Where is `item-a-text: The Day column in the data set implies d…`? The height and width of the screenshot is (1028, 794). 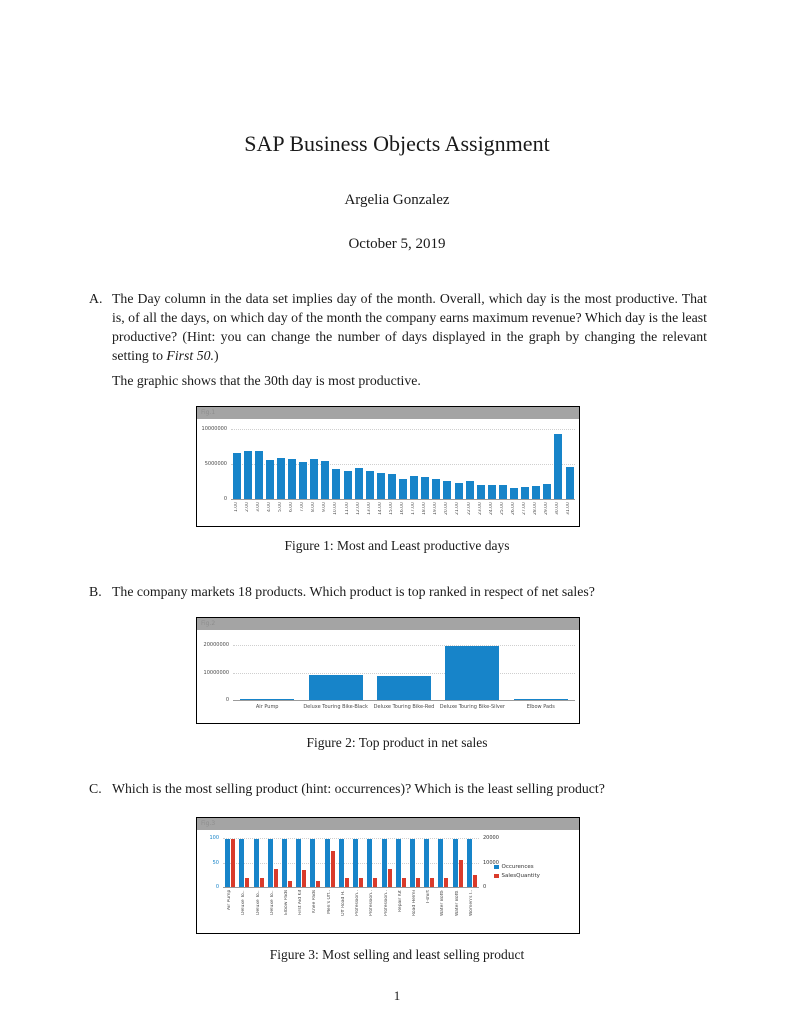
item-a-text: The Day column in the data set implies d… is located at coordinates (409, 327).